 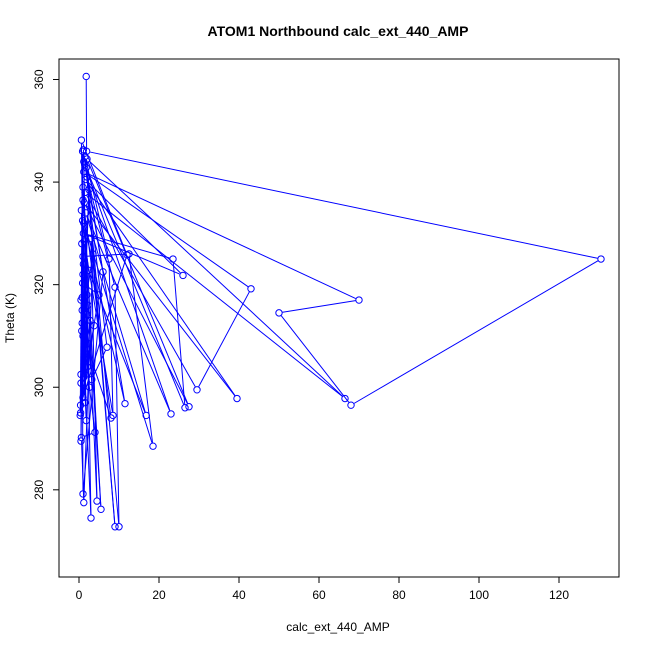 What do you see at coordinates (39, 387) in the screenshot?
I see `y-tick-label: 300` at bounding box center [39, 387].